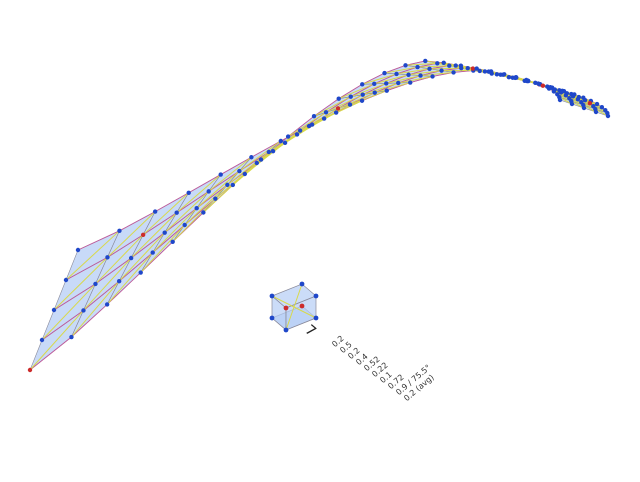  I want to click on legend-cube-strut, so click(294, 307).